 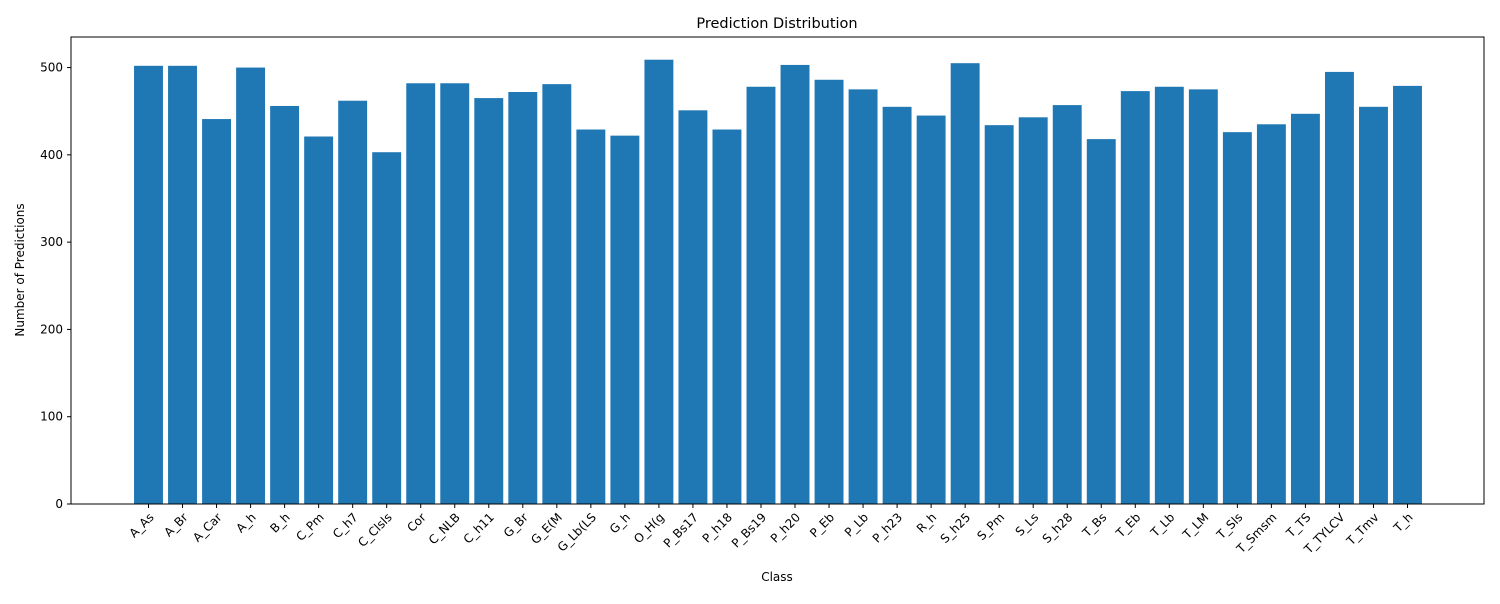 What do you see at coordinates (557, 294) in the screenshot?
I see `bar-G_E(M` at bounding box center [557, 294].